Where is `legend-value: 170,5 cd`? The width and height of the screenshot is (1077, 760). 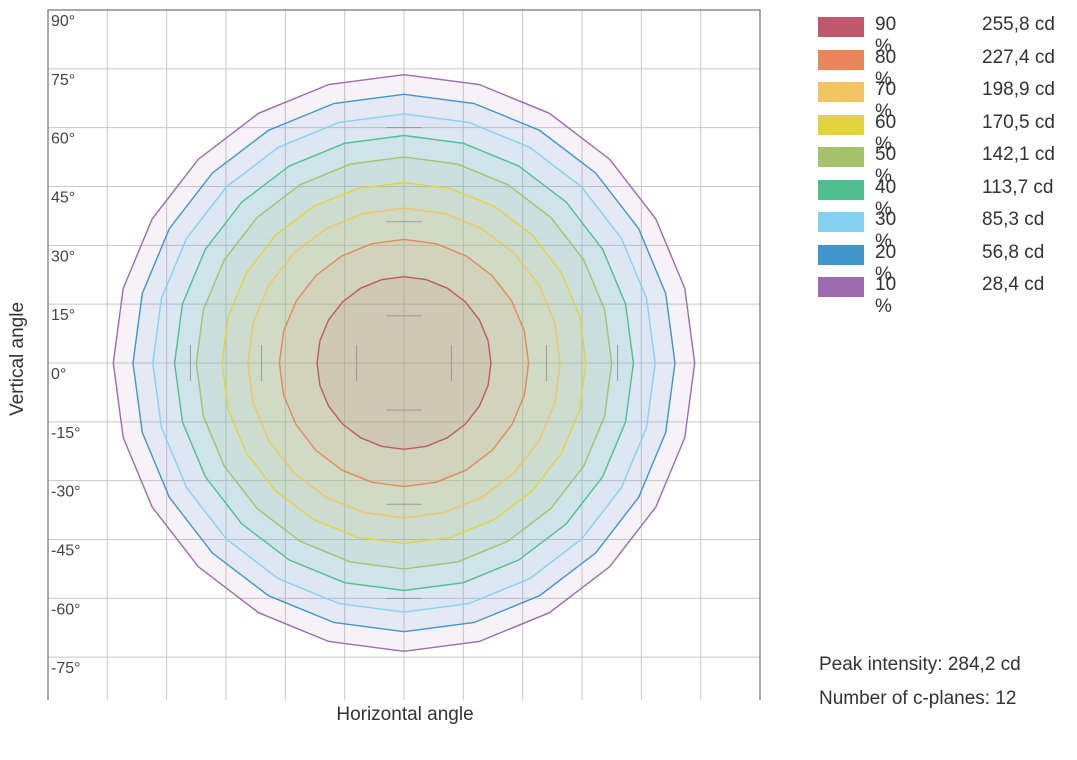 legend-value: 170,5 cd is located at coordinates (1018, 122).